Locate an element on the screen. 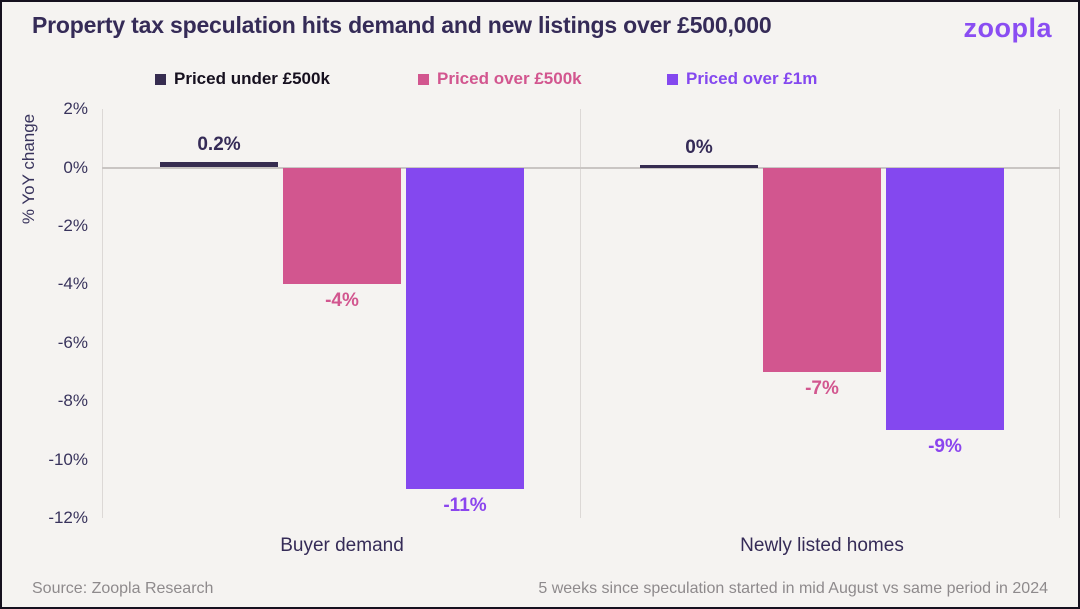 The height and width of the screenshot is (609, 1080). category-label-1: Buyer demand is located at coordinates (342, 545).